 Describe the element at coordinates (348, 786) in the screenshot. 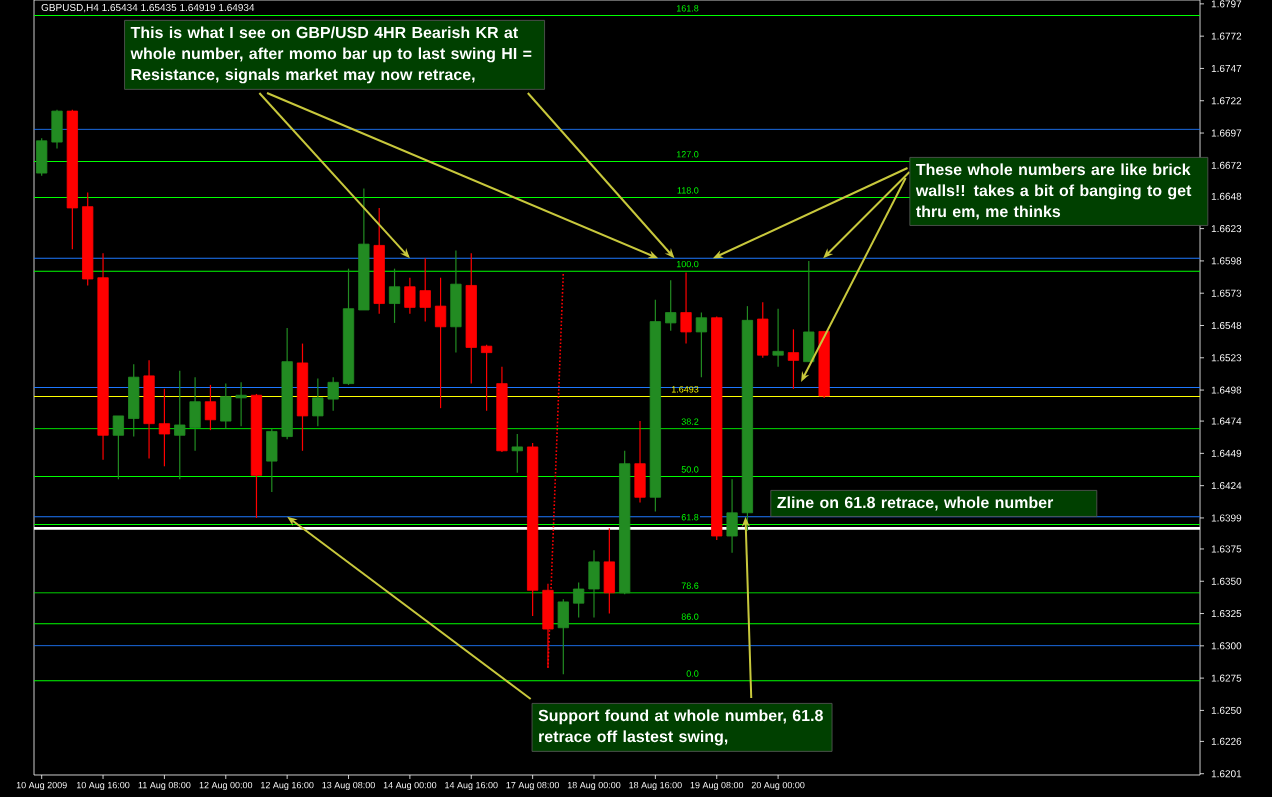

I see `x-tick-label: 13 Aug 08:00` at that location.